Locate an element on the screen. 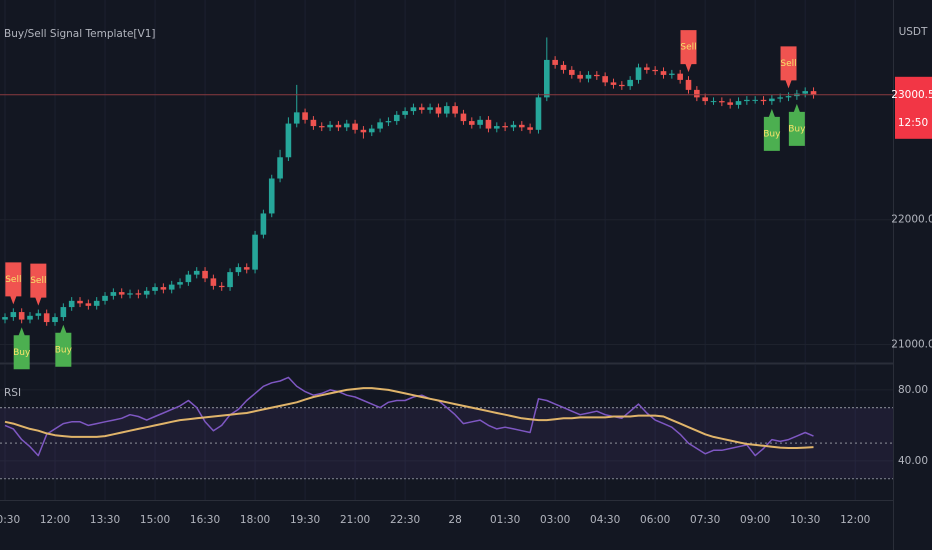 This screenshot has width=932, height=550. x-tick-label: 04:30 is located at coordinates (605, 520).